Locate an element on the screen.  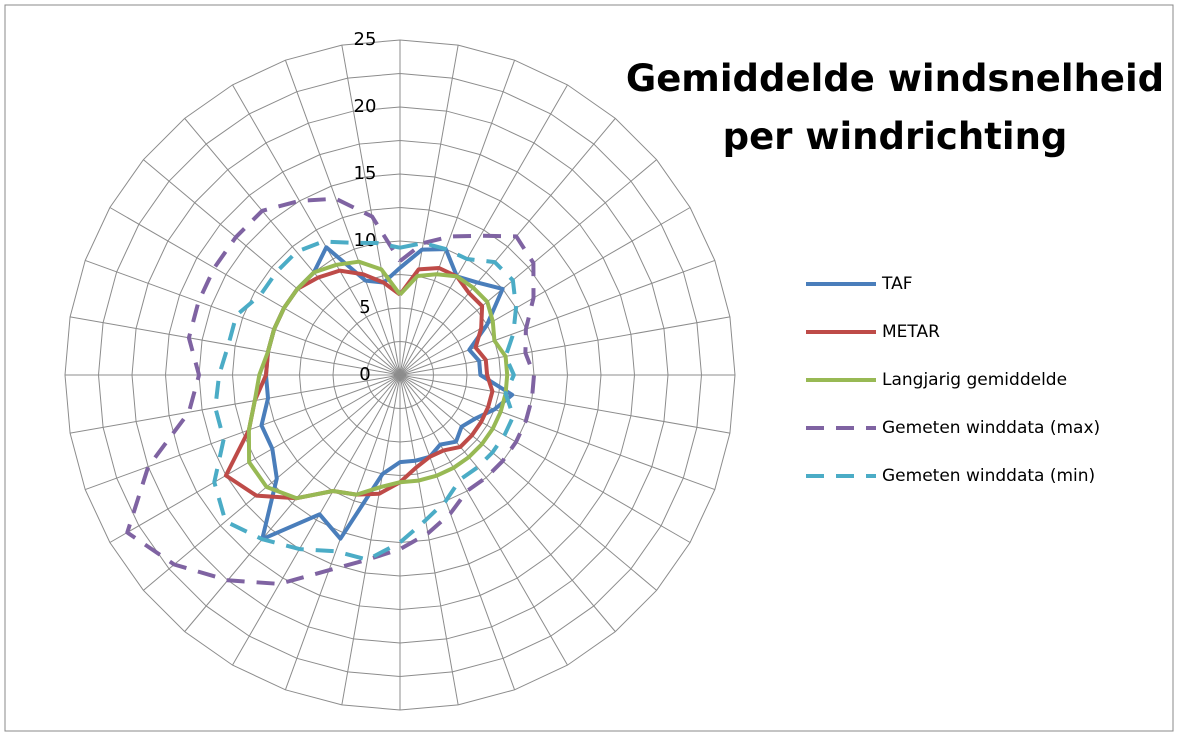
title-line: per windrichting is located at coordinates (895, 136).